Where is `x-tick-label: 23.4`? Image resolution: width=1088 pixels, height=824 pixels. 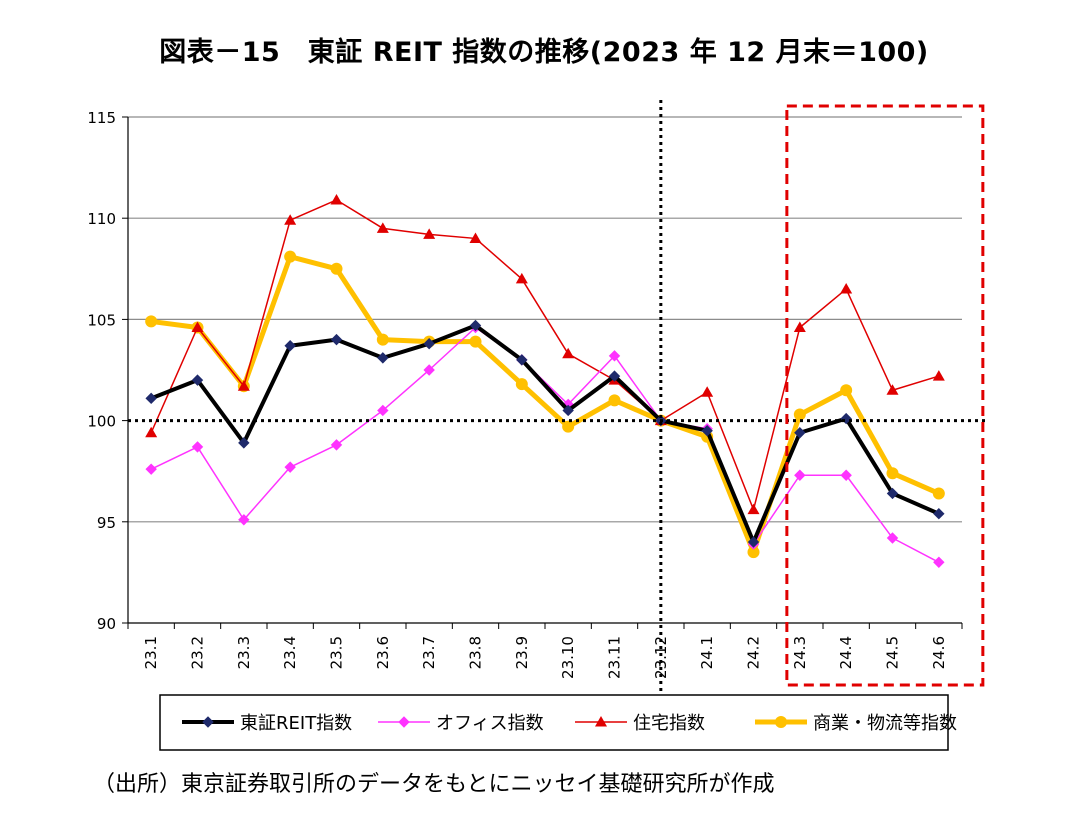
x-tick-label: 23.4 is located at coordinates (290, 652).